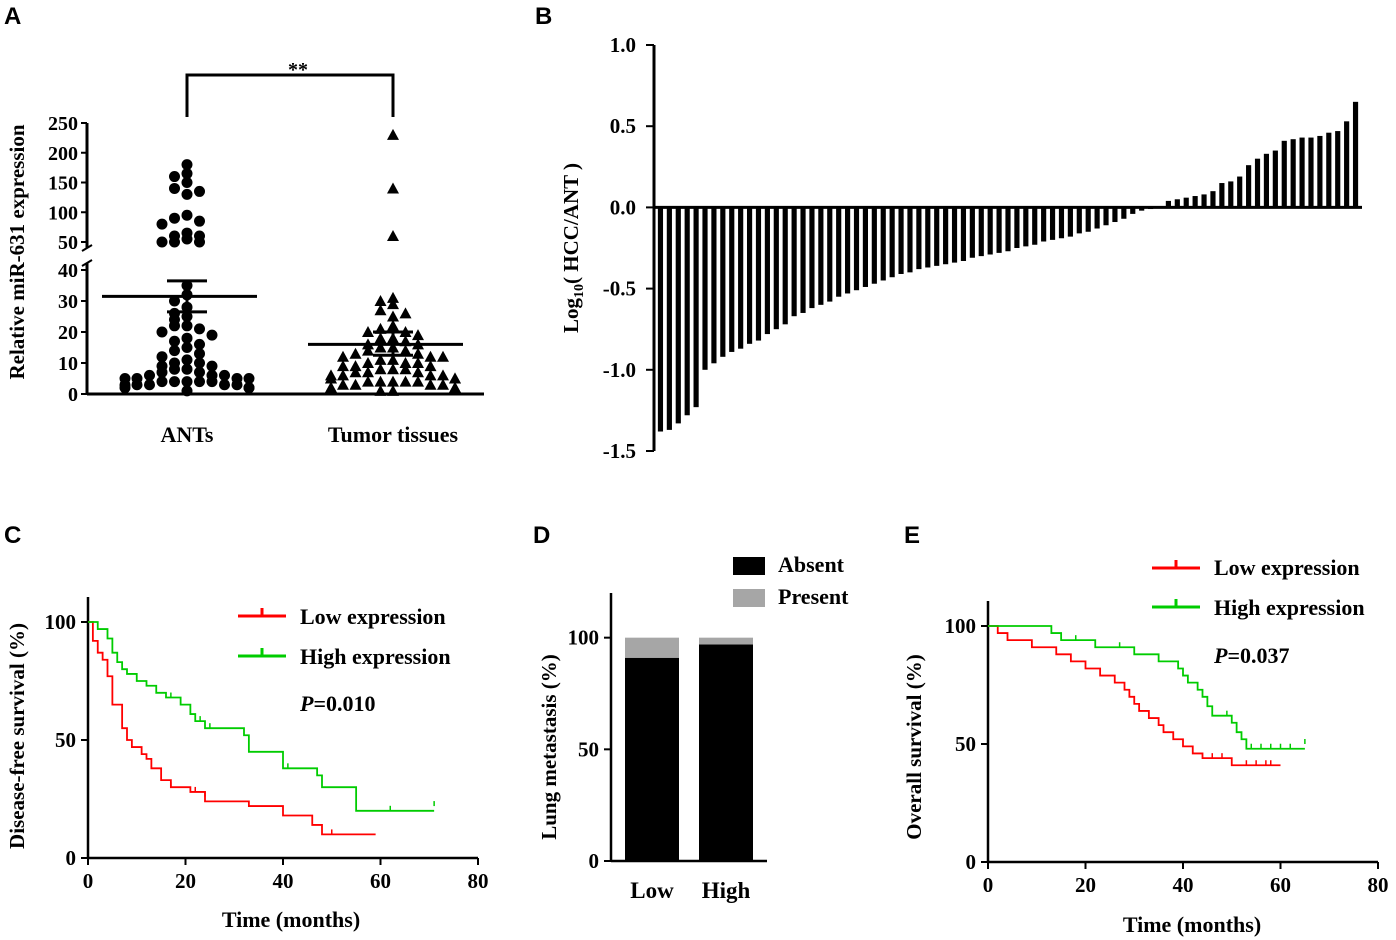 This screenshot has width=1396, height=940. Describe the element at coordinates (291, 919) in the screenshot. I see `panel-c-xlabel: Time (months)` at that location.